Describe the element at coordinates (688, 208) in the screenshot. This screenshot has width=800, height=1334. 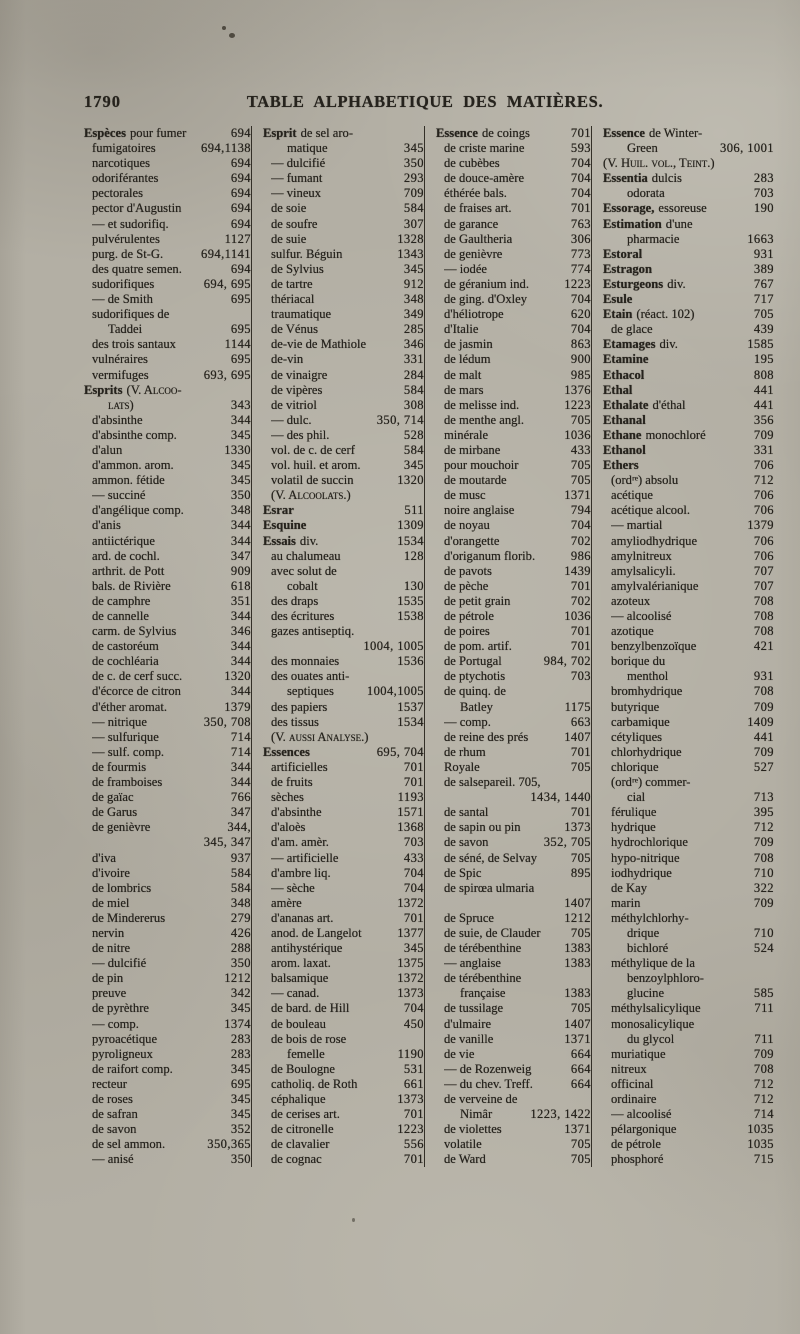
I see `index-entry: Essorage, essoreuse 190` at that location.